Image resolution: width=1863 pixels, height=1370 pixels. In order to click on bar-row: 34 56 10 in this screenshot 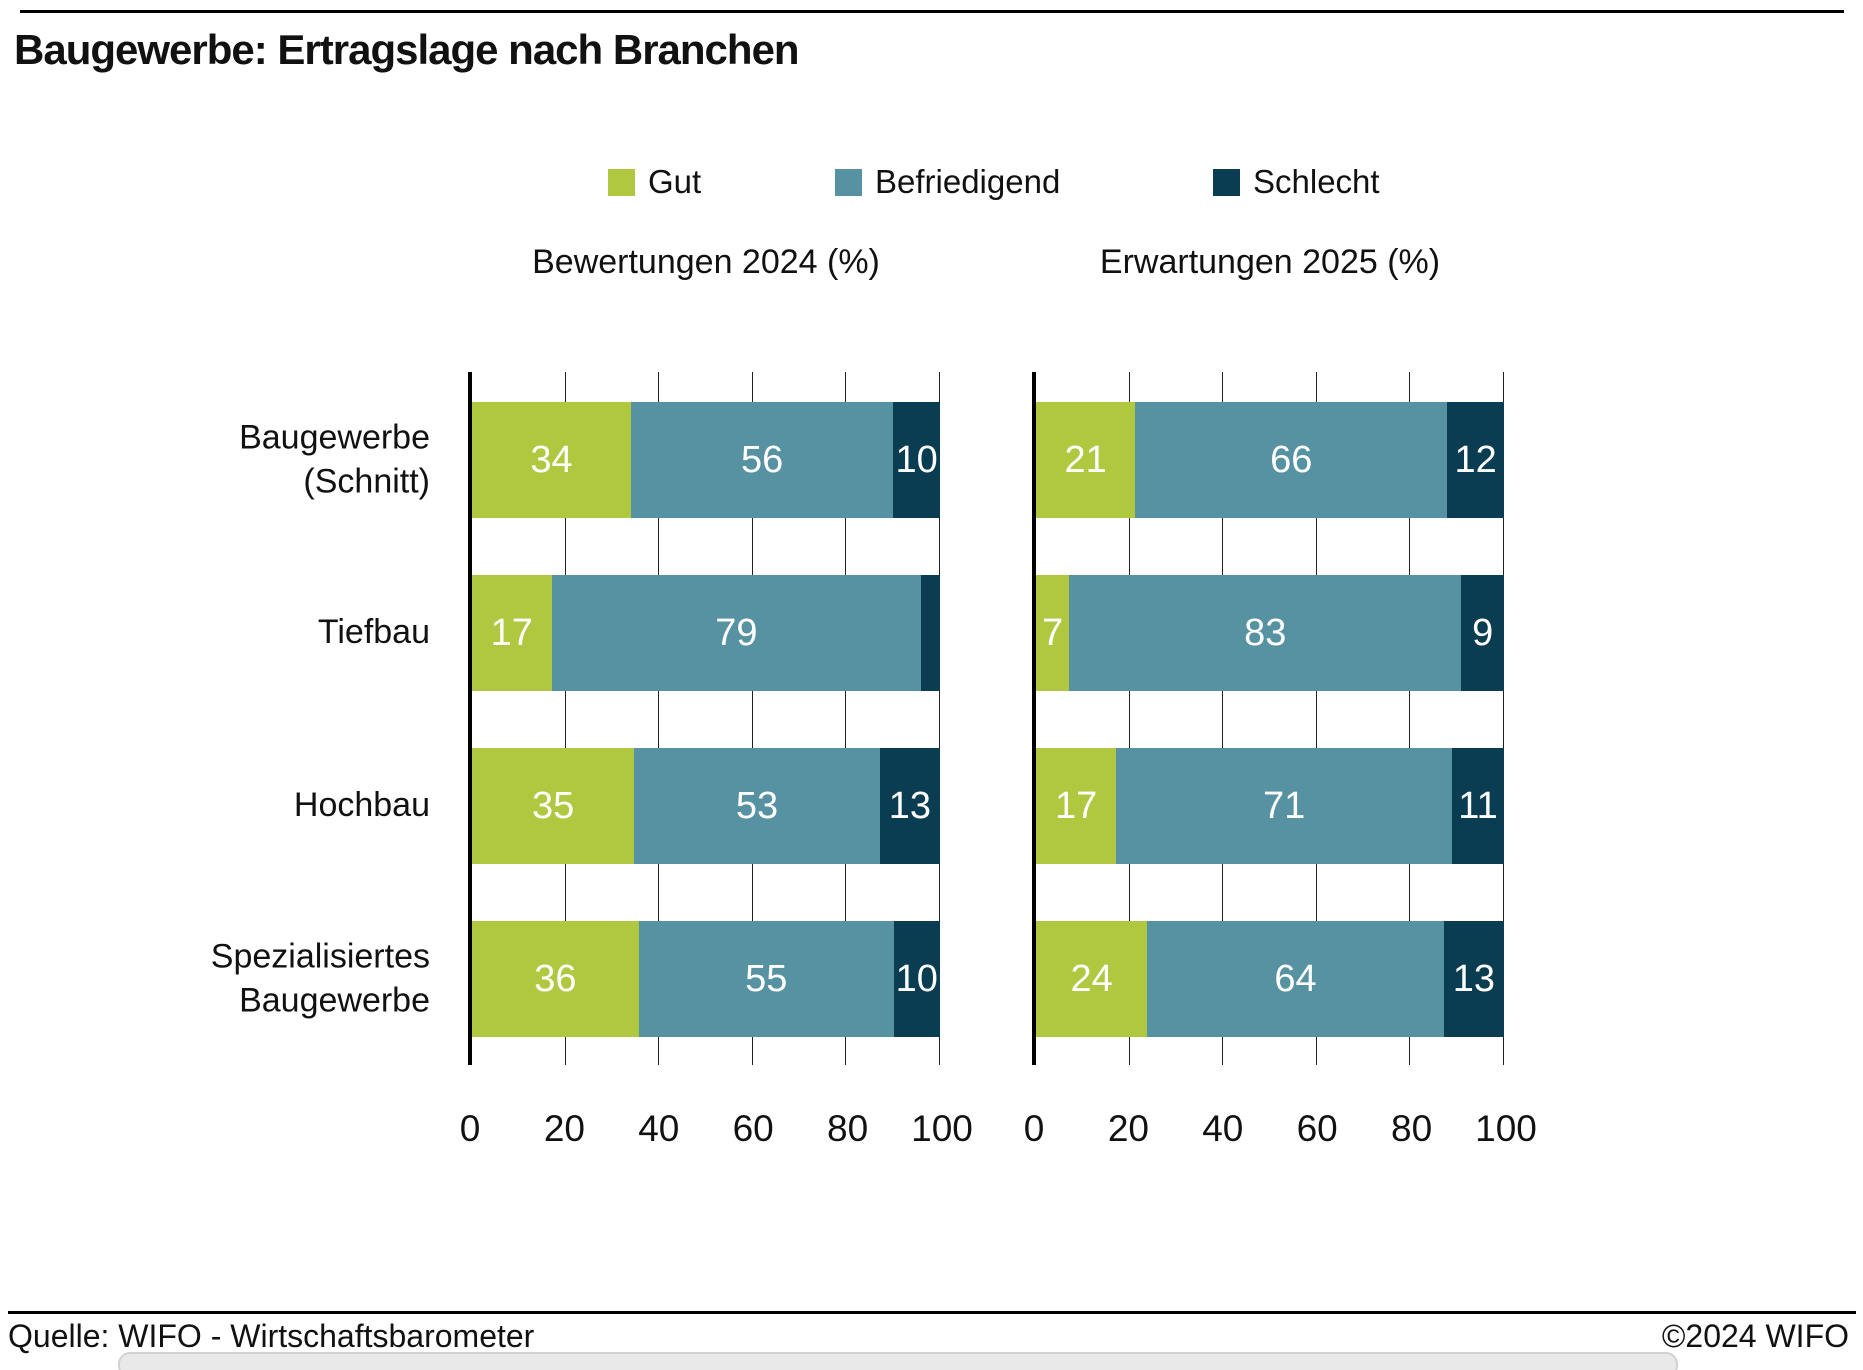, I will do `click(706, 460)`.